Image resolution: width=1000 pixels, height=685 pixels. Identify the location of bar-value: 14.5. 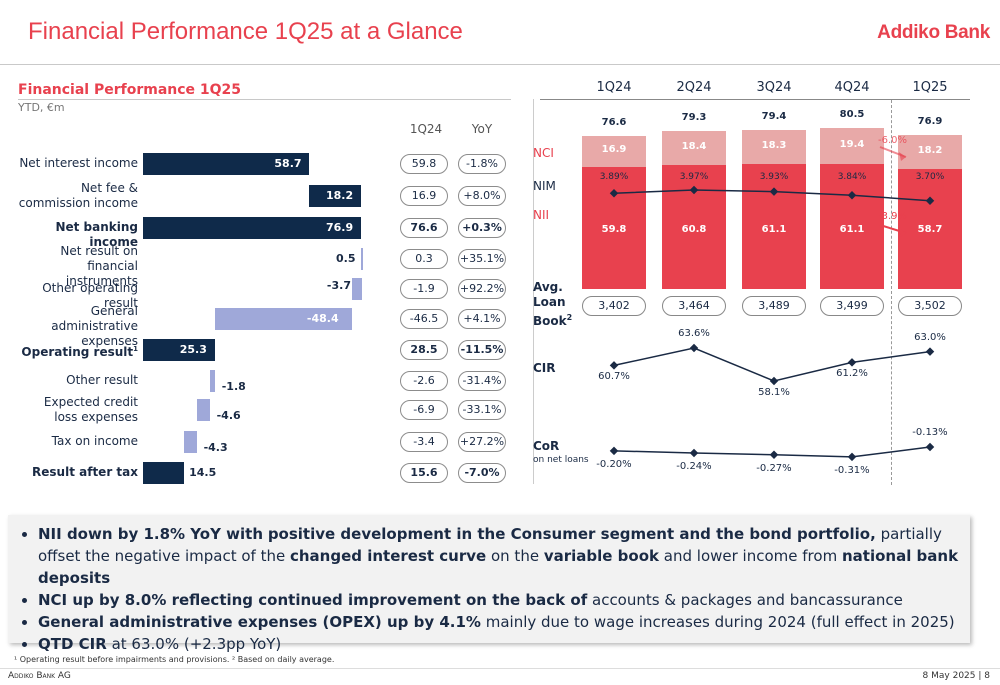
(203, 472).